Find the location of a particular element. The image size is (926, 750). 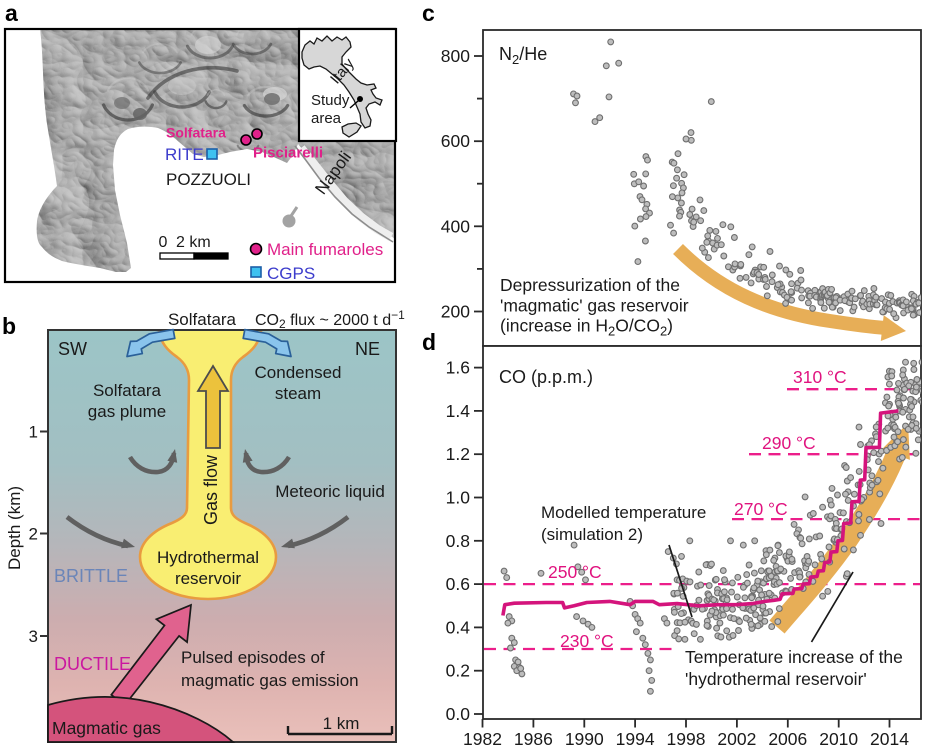

svg-text: a is located at coordinates (11, 13).